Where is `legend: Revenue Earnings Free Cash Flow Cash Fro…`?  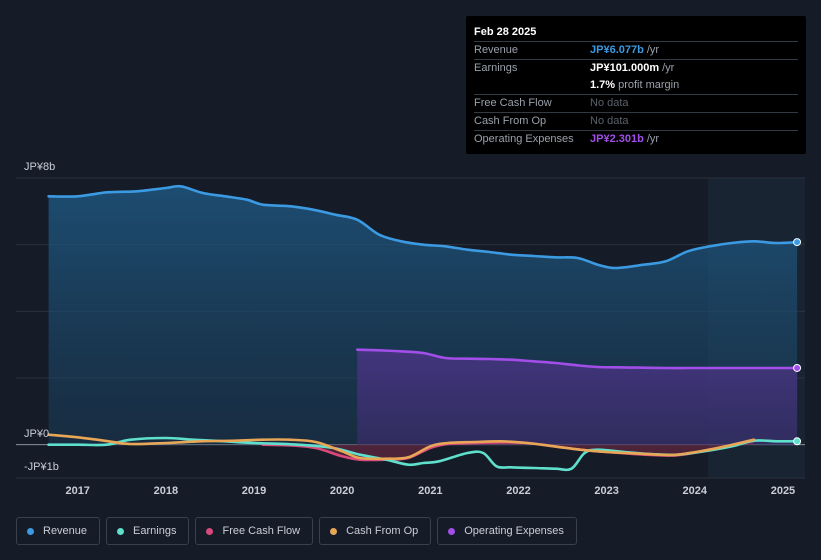
legend: Revenue Earnings Free Cash Flow Cash Fro… is located at coordinates (296, 531).